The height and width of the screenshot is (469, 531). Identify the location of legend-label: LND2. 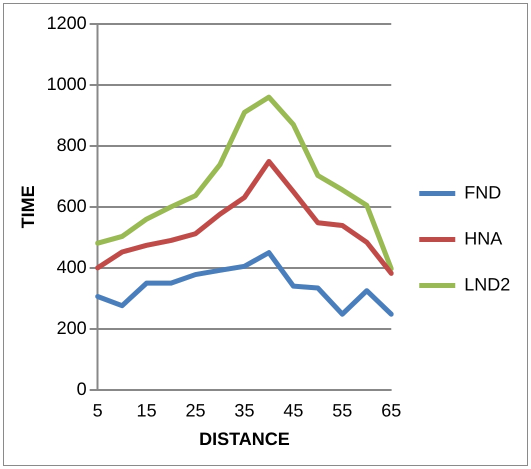
(487, 284).